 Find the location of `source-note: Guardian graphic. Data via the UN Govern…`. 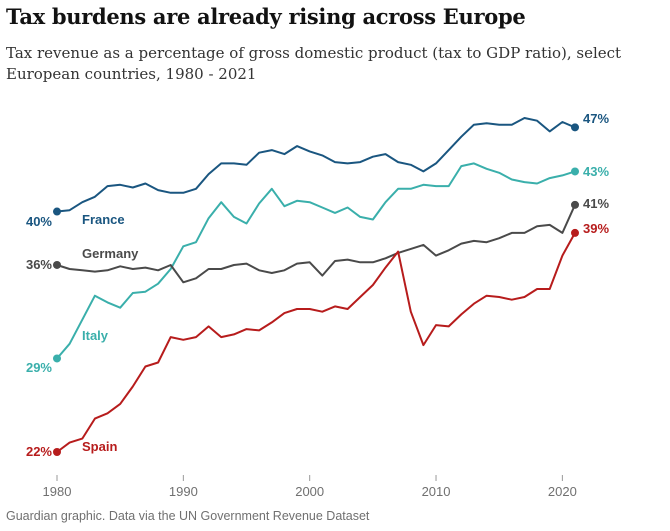

source-note: Guardian graphic. Data via the UN Govern… is located at coordinates (188, 516).